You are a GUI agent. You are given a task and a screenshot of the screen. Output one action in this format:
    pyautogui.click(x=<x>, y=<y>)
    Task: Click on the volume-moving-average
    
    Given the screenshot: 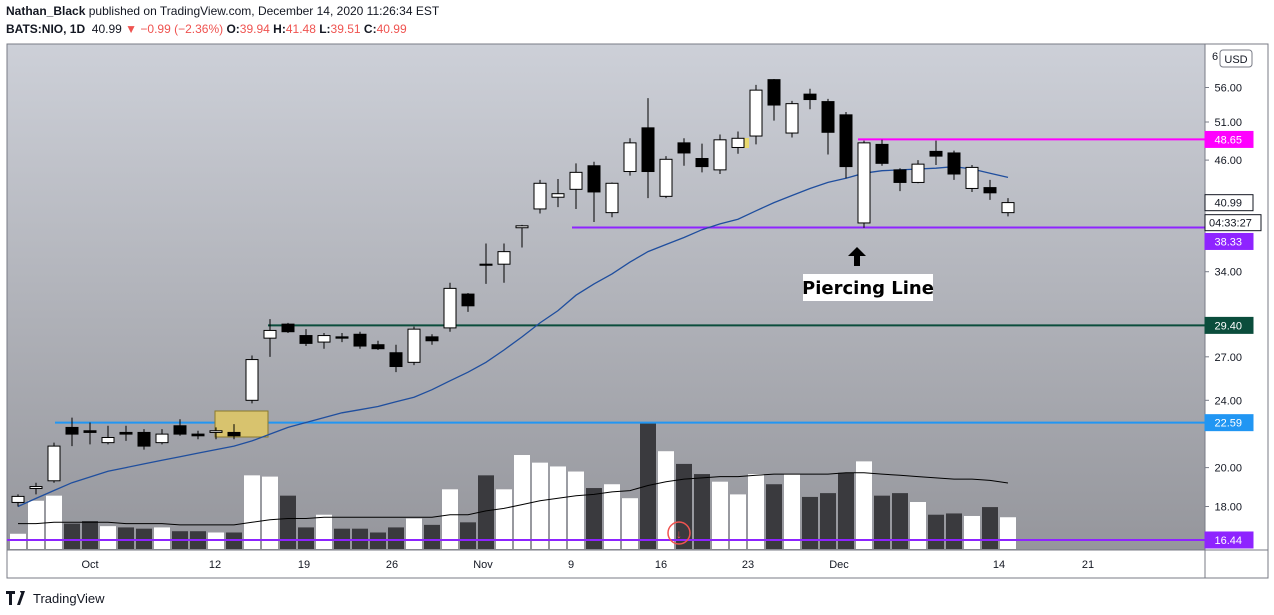 What is the action you would take?
    pyautogui.click(x=513, y=499)
    